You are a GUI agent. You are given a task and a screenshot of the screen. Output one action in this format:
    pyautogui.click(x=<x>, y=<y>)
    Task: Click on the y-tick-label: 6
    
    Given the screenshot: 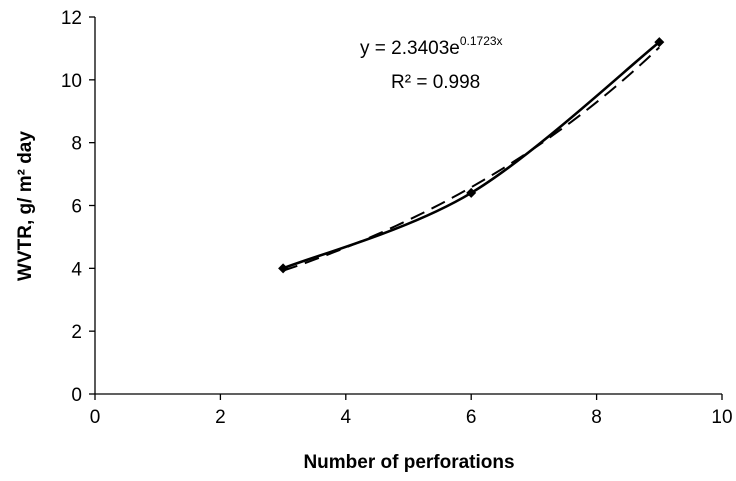 What is the action you would take?
    pyautogui.click(x=76, y=207)
    